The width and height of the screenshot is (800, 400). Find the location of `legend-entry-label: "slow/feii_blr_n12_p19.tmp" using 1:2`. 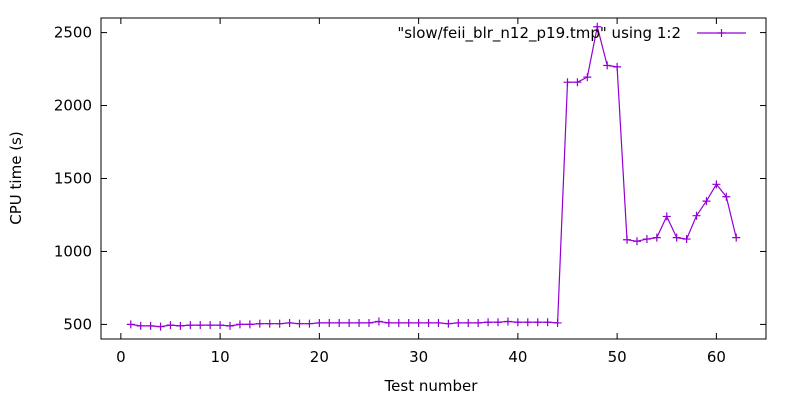

legend-entry-label: "slow/feii_blr_n12_p19.tmp" using 1:2 is located at coordinates (539, 33).